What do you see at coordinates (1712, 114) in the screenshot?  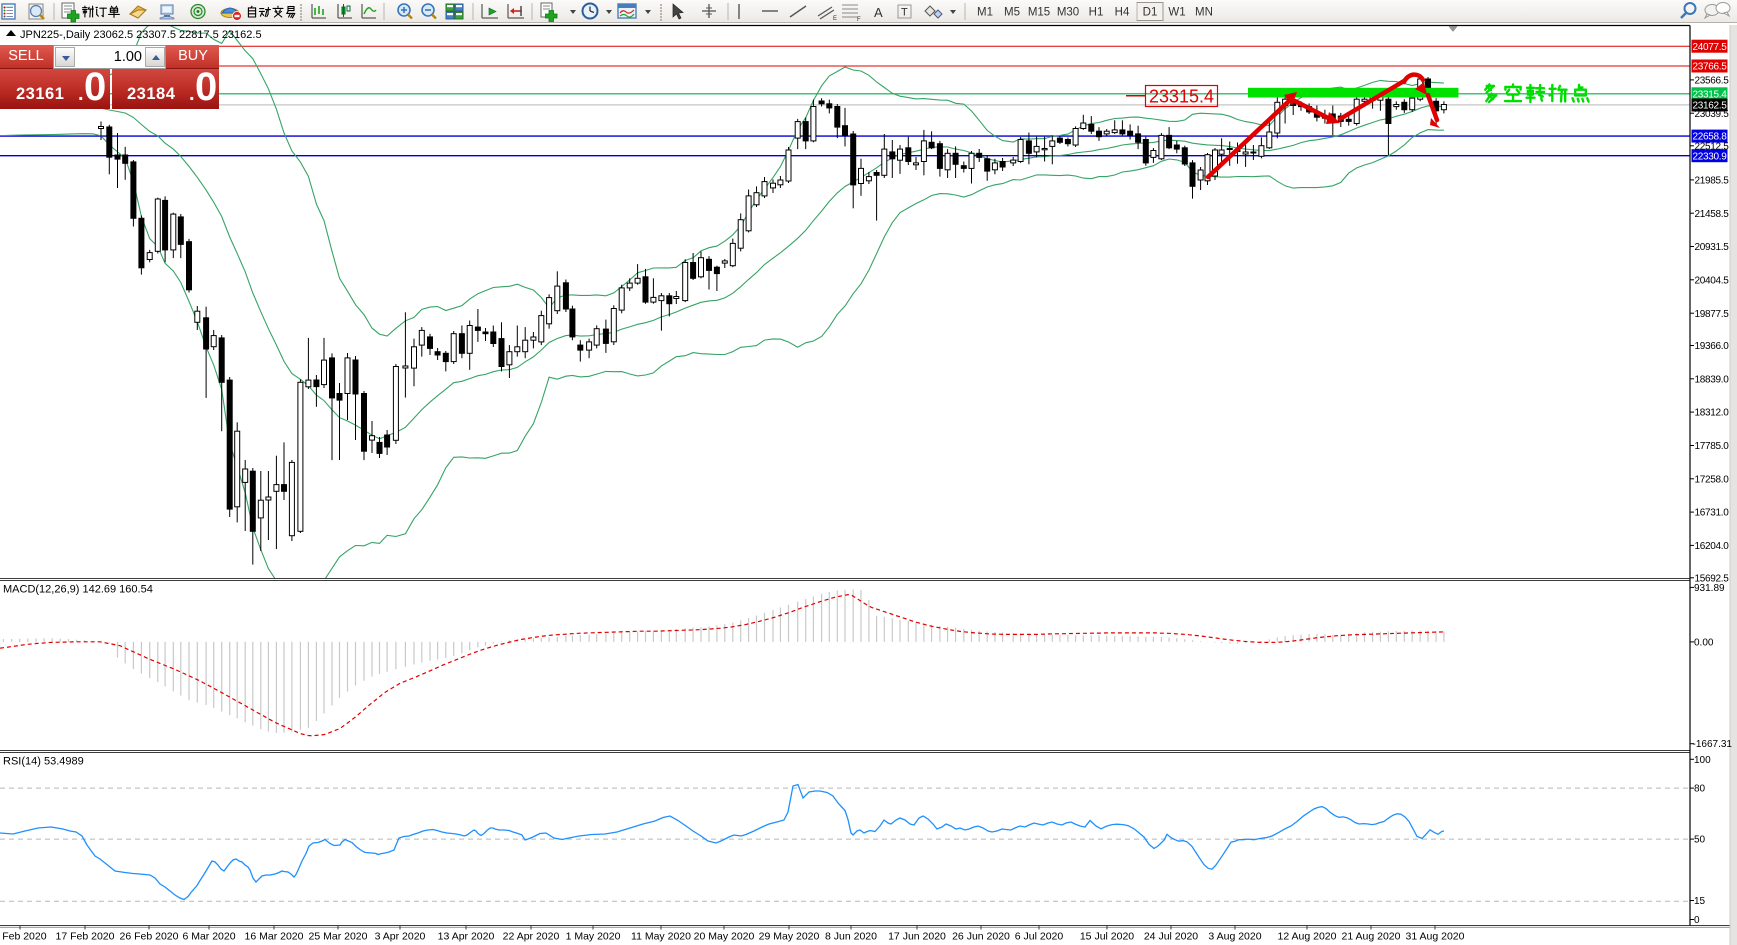 I see `svg-text: 23039.5` at bounding box center [1712, 114].